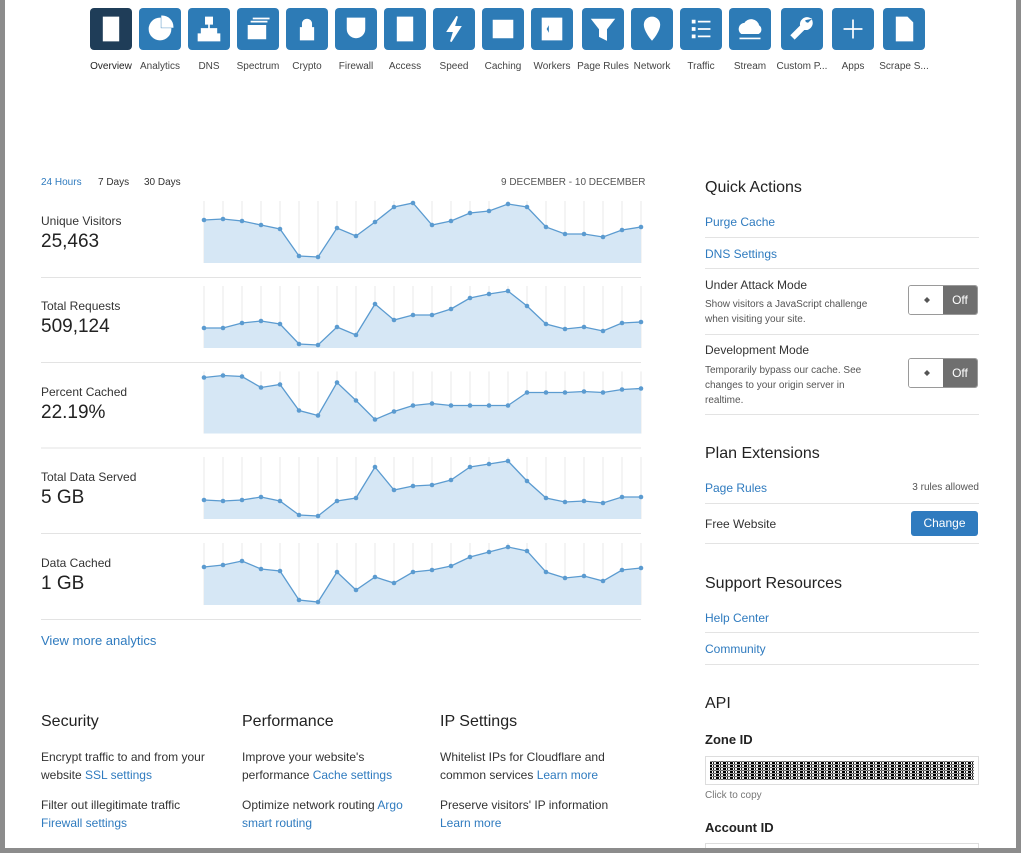 Image resolution: width=1021 pixels, height=853 pixels. I want to click on toggle-arrows, so click(927, 373).